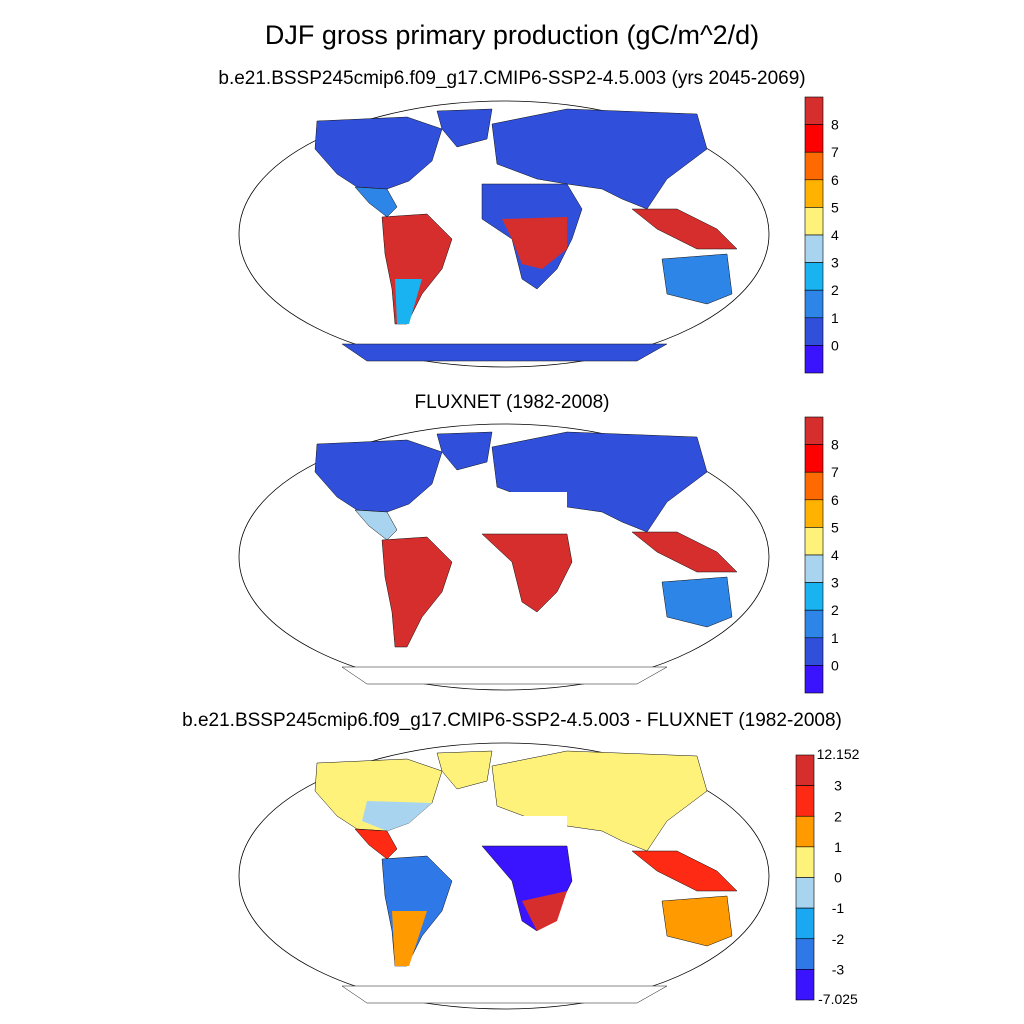 The width and height of the screenshot is (1024, 1024). I want to click on panel-2-colorbar: 8 7 6 5 4 3 2 1 0, so click(821, 555).